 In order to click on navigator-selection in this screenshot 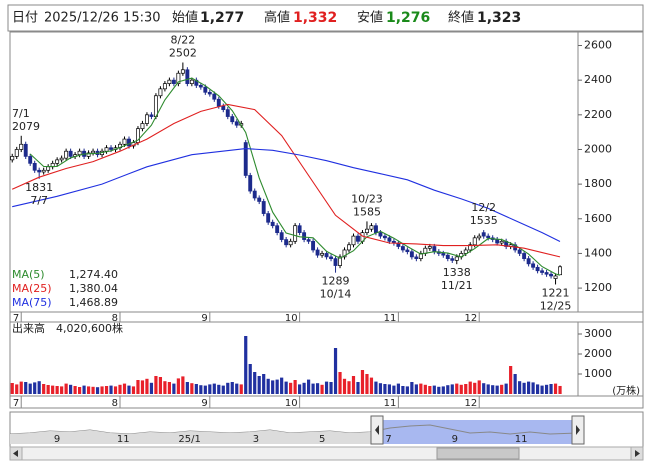, I will do `click(478, 432)`.